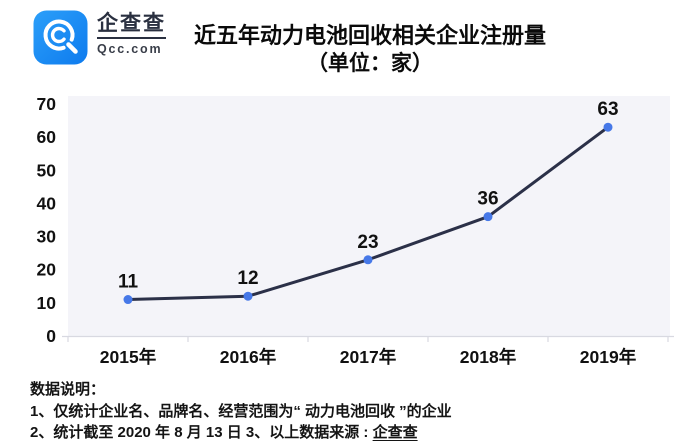  What do you see at coordinates (247, 278) in the screenshot?
I see `data-label: 12` at bounding box center [247, 278].